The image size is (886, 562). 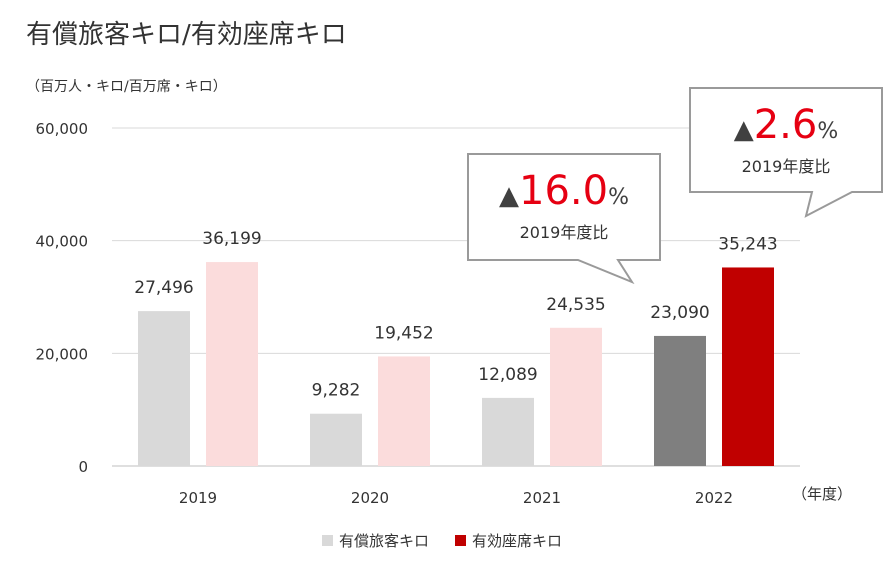 I want to click on x-tick-label: 2021, so click(x=542, y=498).